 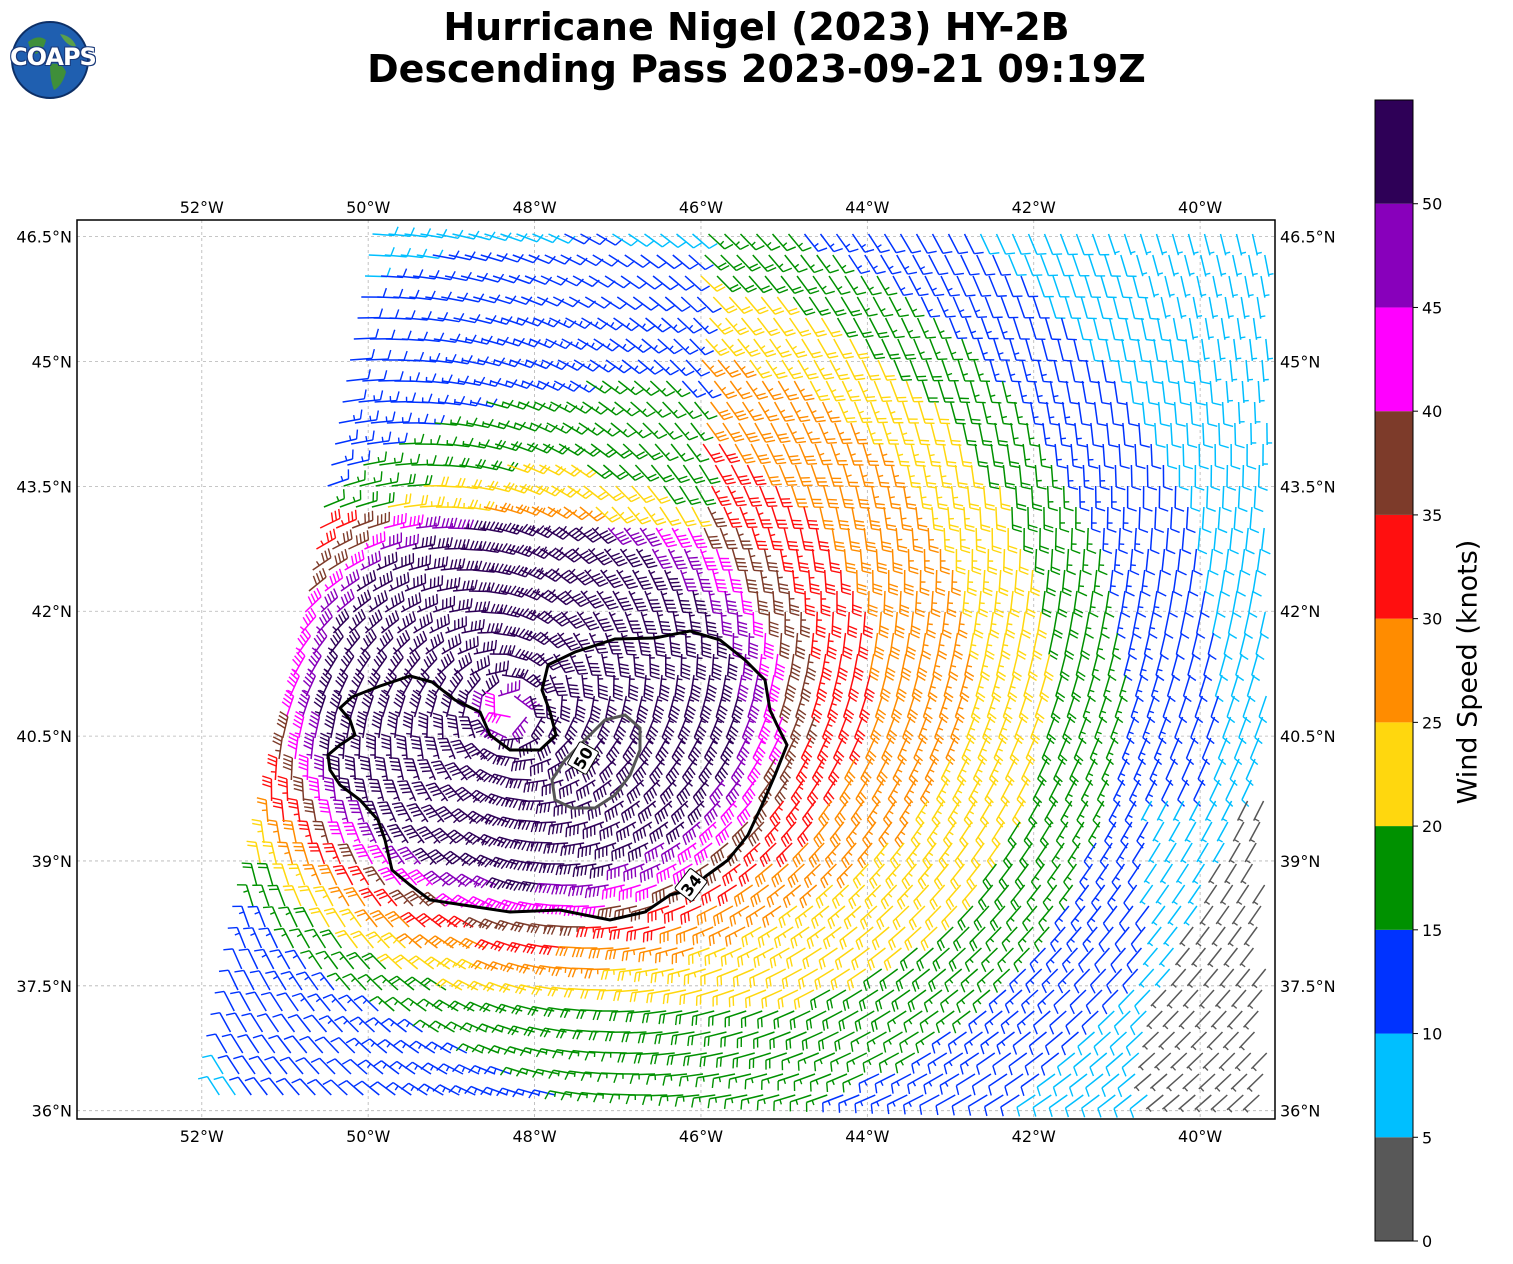 I want to click on colorbar-frame, so click(x=1394, y=670).